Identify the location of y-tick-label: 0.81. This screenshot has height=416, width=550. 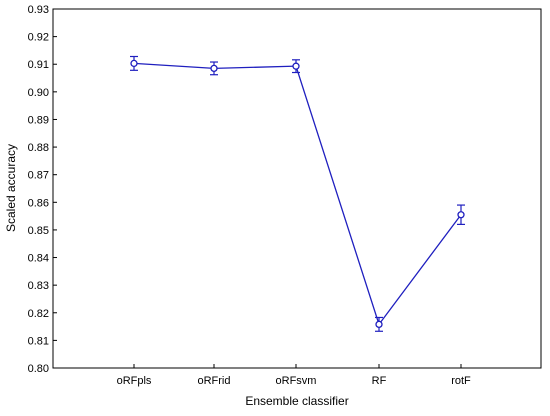
(38, 341).